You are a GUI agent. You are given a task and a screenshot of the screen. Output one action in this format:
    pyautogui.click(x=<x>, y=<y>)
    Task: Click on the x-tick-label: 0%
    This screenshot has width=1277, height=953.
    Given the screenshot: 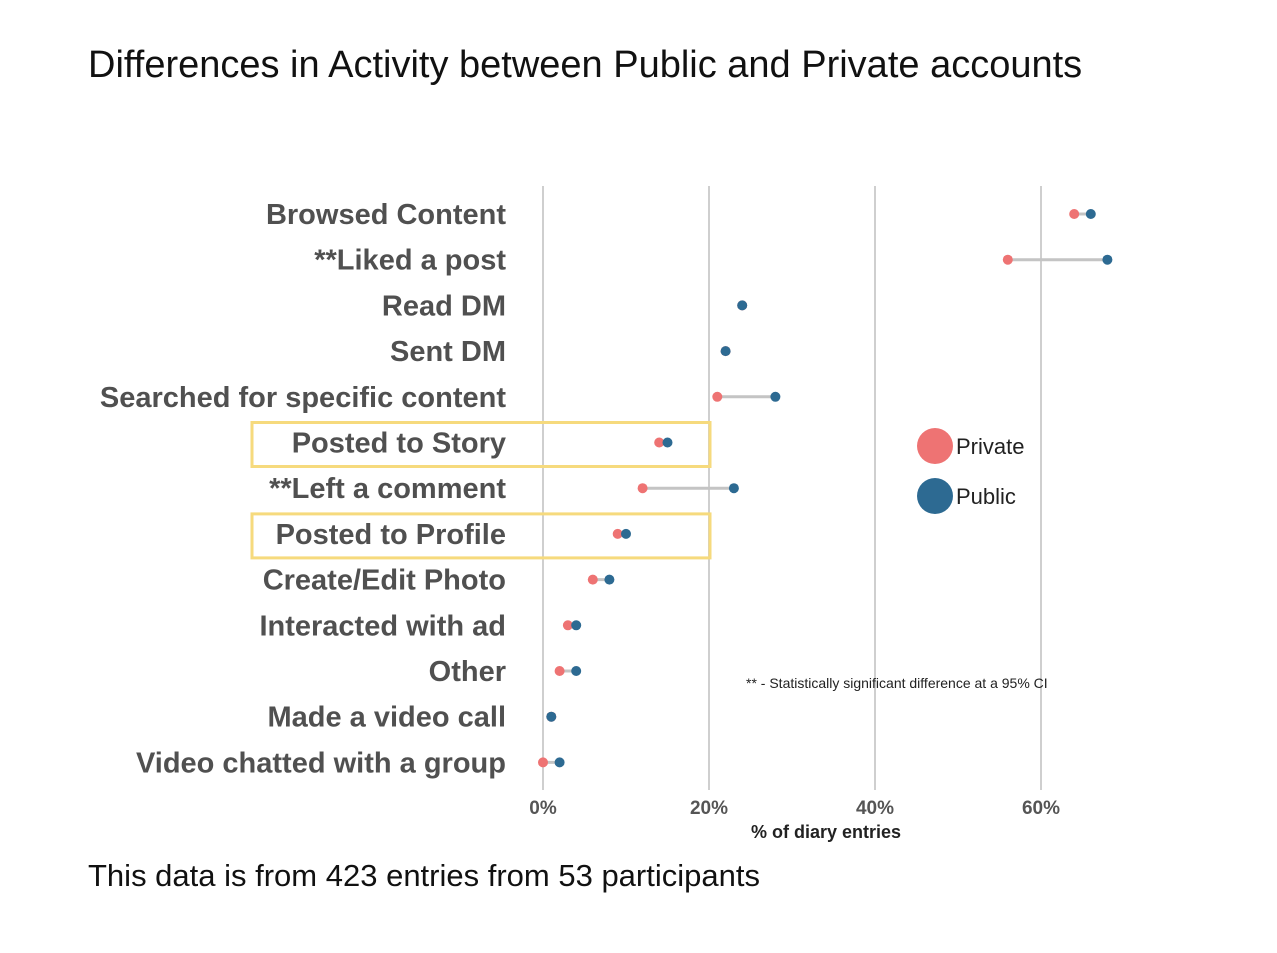 What is the action you would take?
    pyautogui.click(x=543, y=808)
    